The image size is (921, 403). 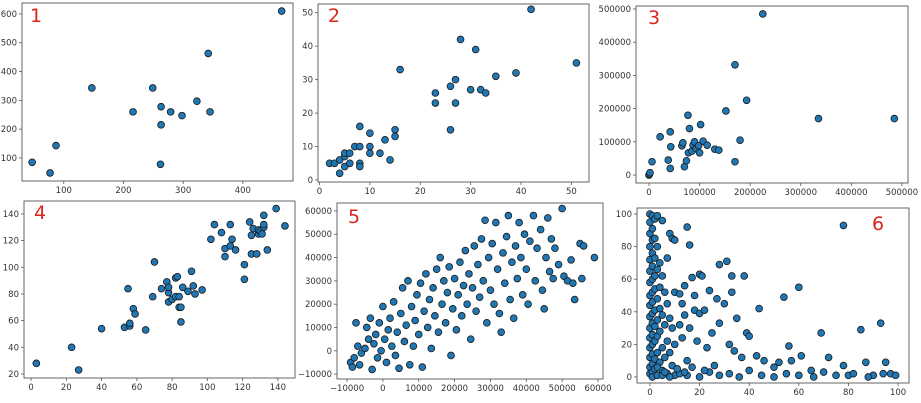 What do you see at coordinates (420, 192) in the screenshot?
I see `x-tick-label: 20` at bounding box center [420, 192].